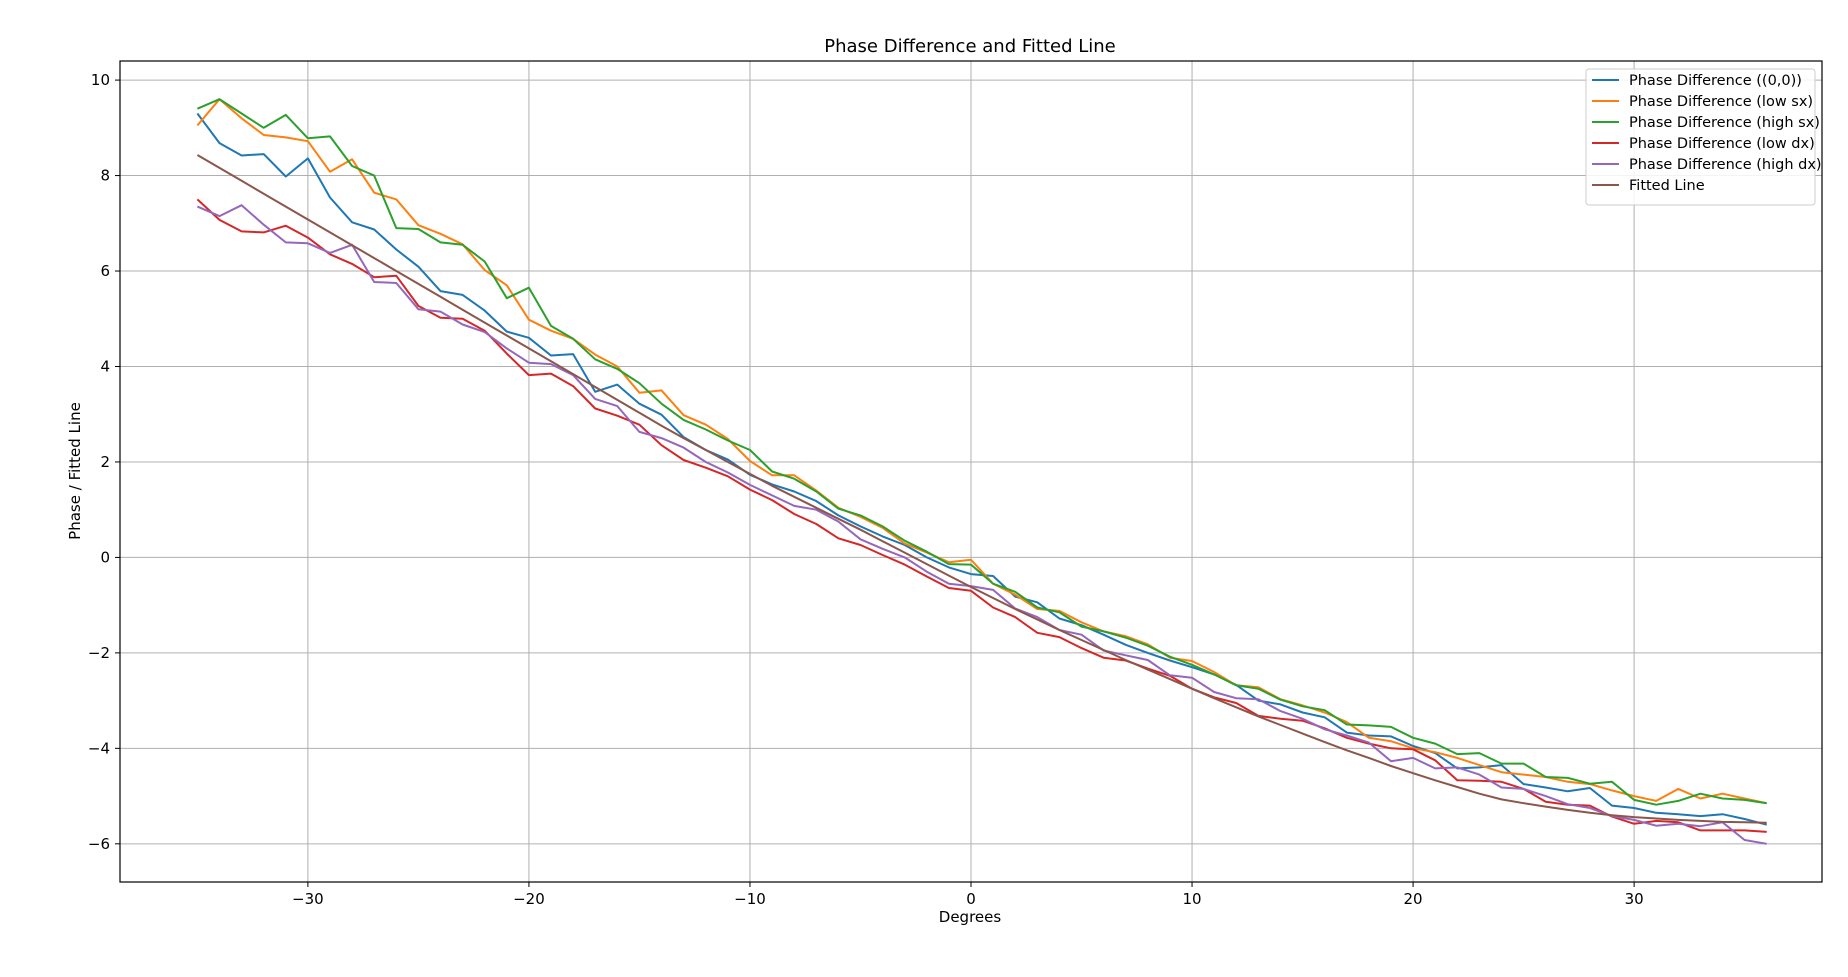 This screenshot has width=1848, height=977. What do you see at coordinates (971, 899) in the screenshot?
I see `x-tick-label: 0` at bounding box center [971, 899].